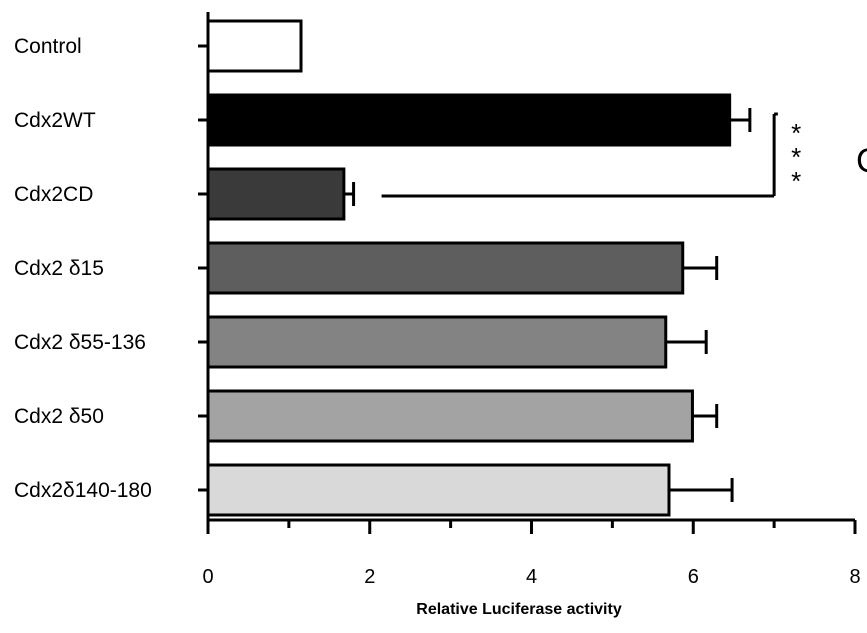  Describe the element at coordinates (59, 416) in the screenshot. I see `category-label: Cdx2 δ50` at that location.